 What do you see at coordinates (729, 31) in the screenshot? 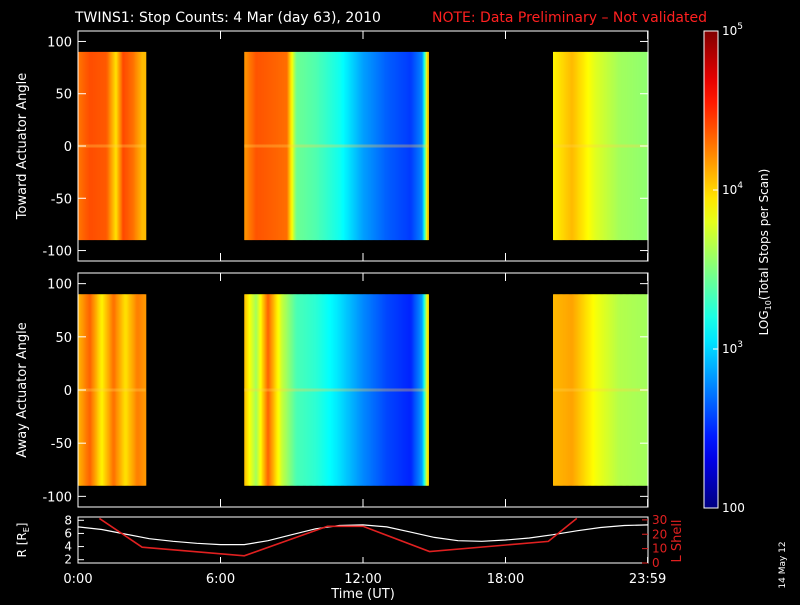
I see `colorbar-tick-base: 10` at bounding box center [729, 31].